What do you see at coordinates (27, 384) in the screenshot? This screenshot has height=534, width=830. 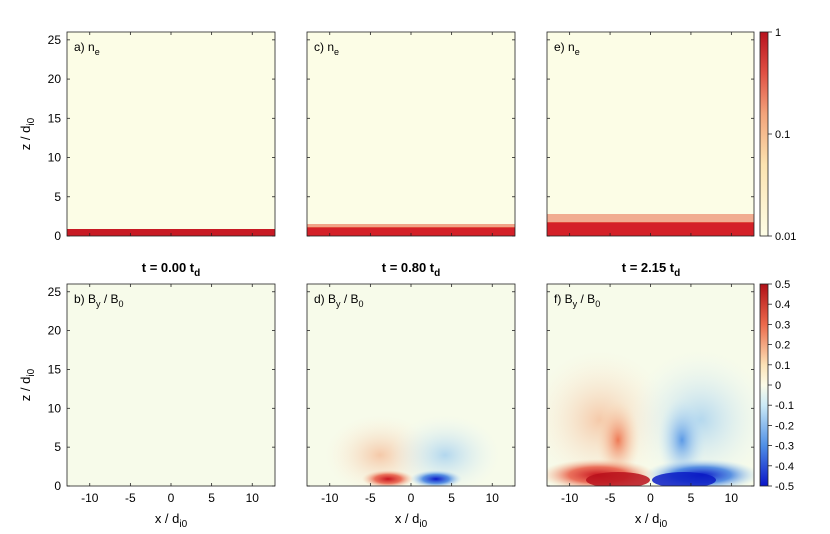 I see `y-axis-label-bottom: z / di0` at bounding box center [27, 384].